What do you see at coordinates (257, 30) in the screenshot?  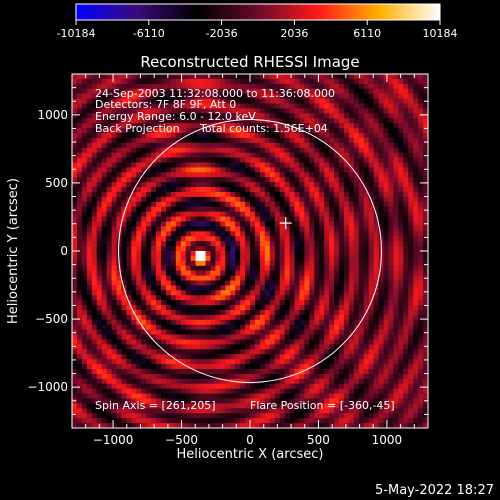 I see `colorbar-ticks: -10184 -6110 -2036 2036 6110 10184` at bounding box center [257, 30].